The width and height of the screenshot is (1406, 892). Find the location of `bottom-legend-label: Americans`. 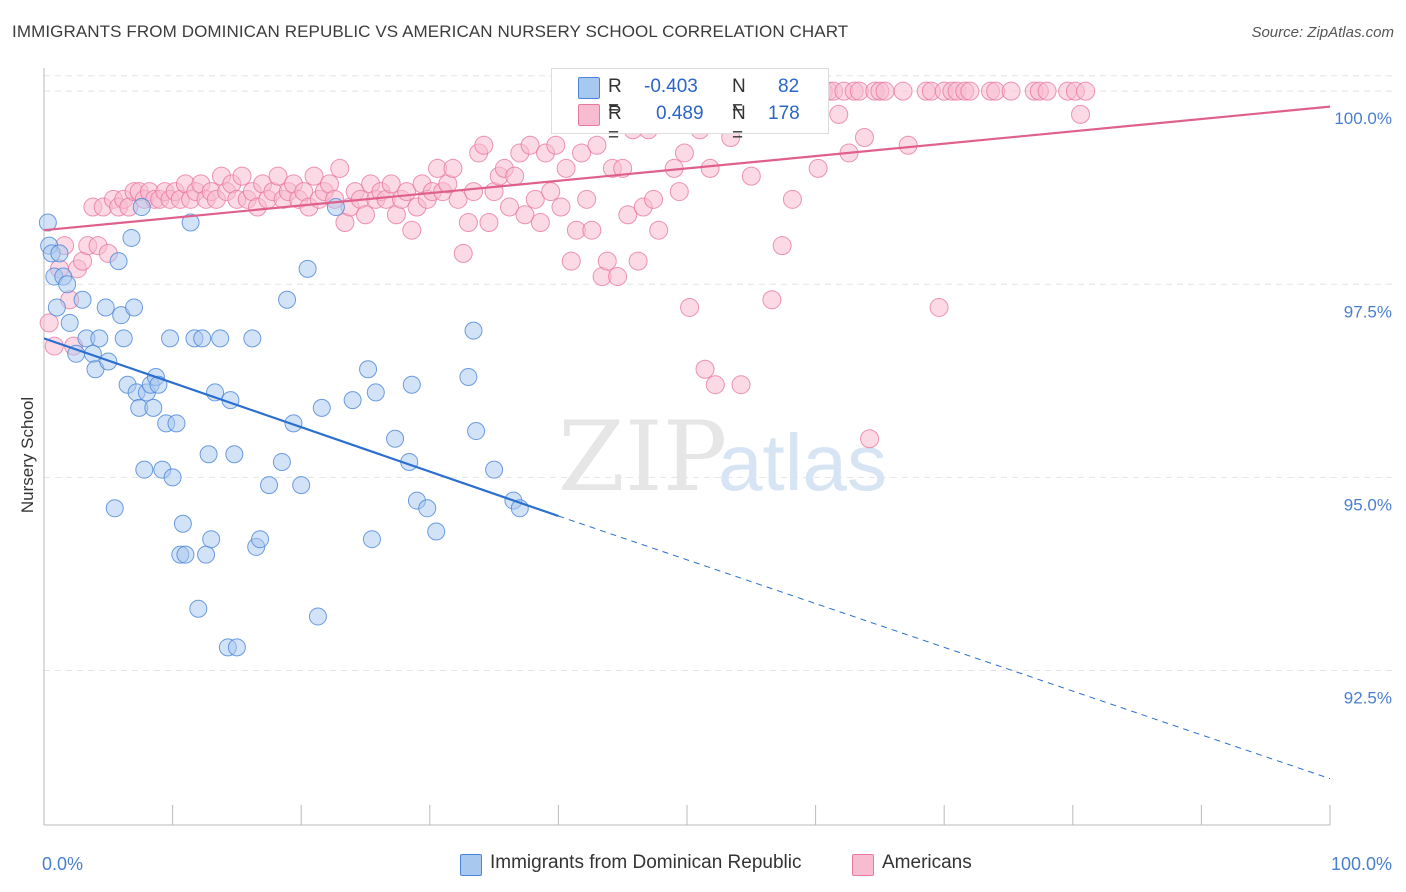

bottom-legend-label: Americans is located at coordinates (927, 862).